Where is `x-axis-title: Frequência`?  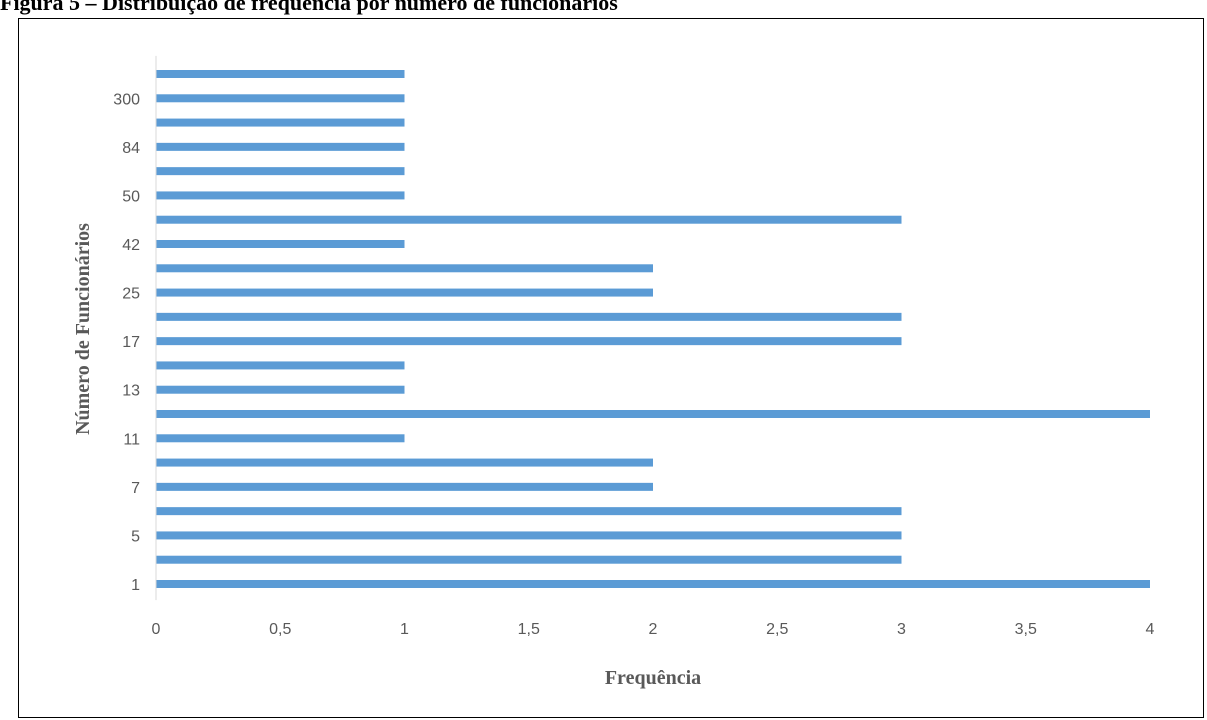
x-axis-title: Frequência is located at coordinates (653, 678).